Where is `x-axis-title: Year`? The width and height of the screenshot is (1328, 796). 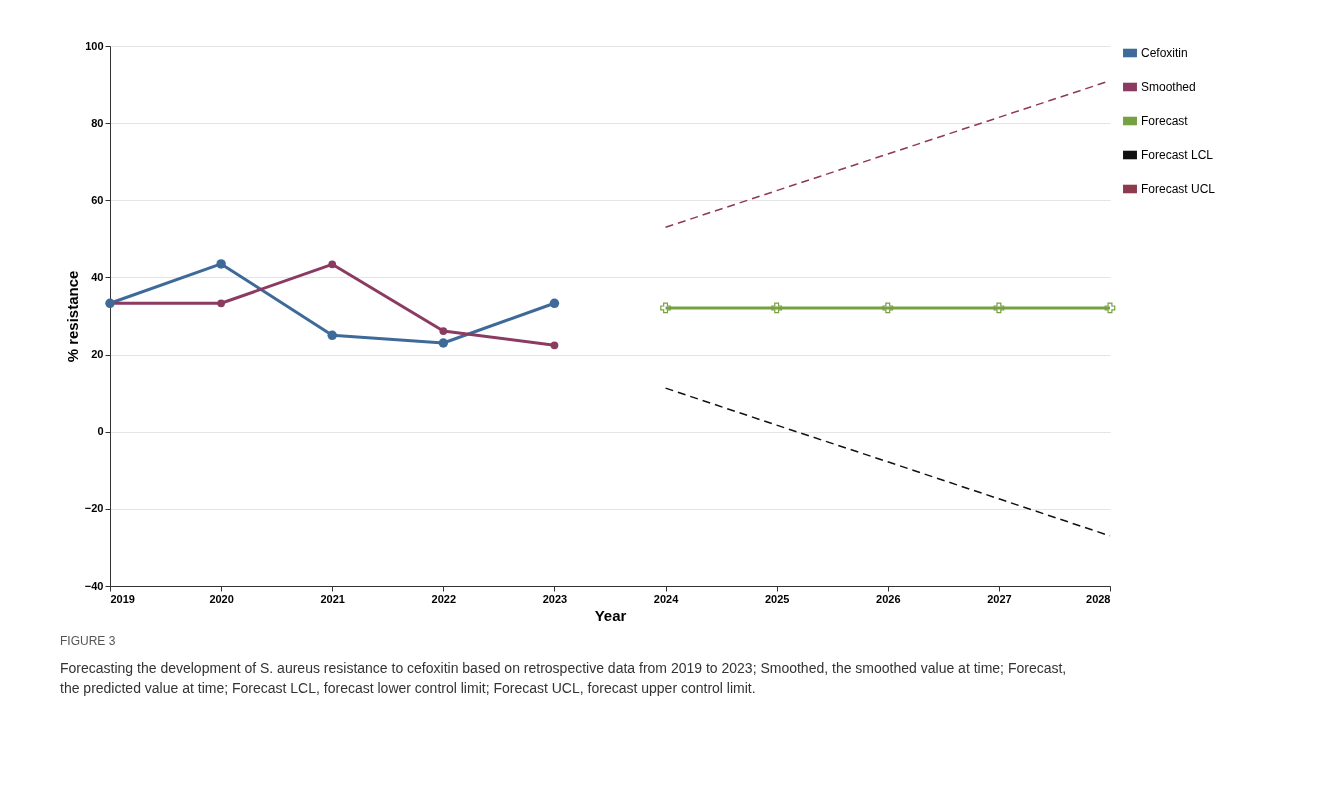 x-axis-title: Year is located at coordinates (610, 615).